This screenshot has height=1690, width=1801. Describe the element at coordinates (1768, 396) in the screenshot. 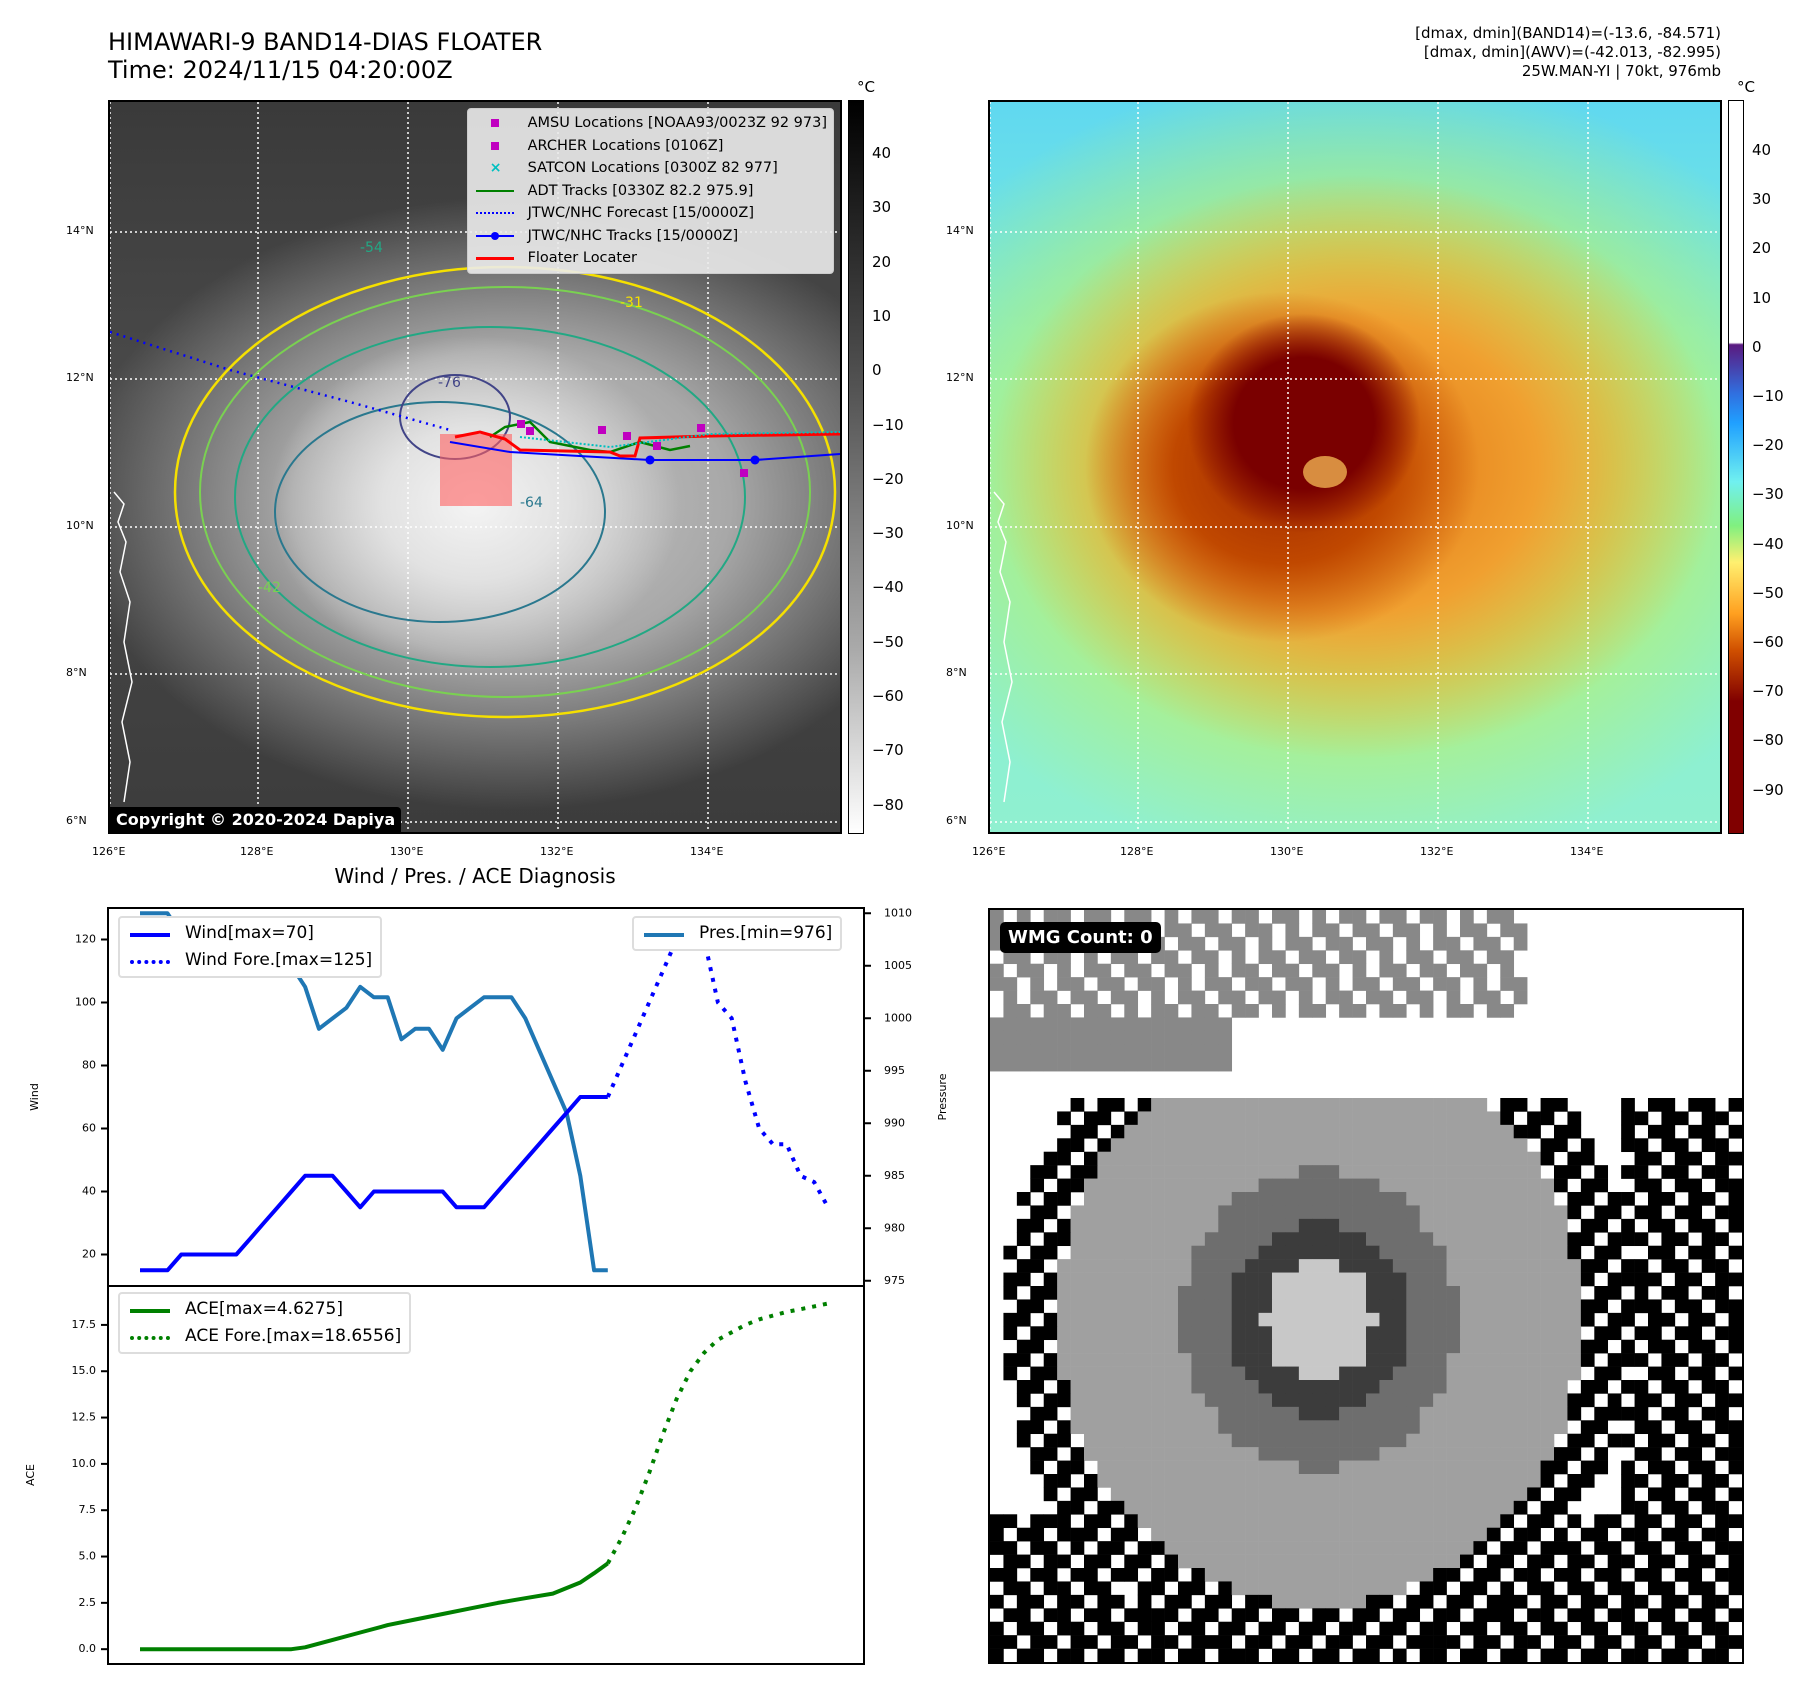

I see `colorbar-tick-right: −10` at that location.